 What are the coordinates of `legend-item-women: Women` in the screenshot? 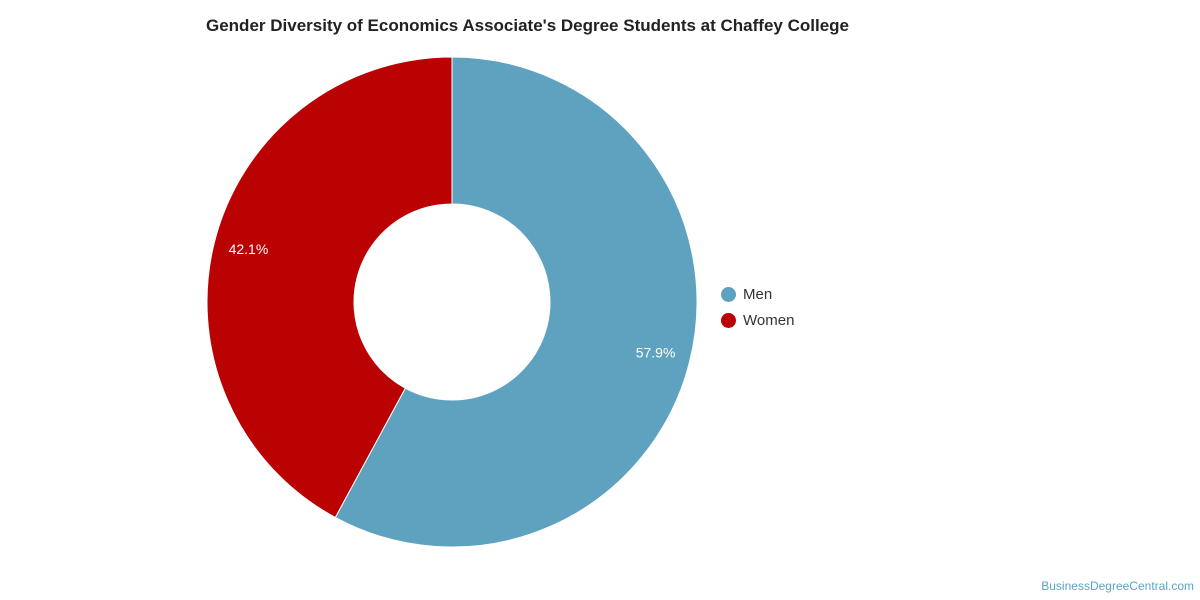 It's located at (757, 320).